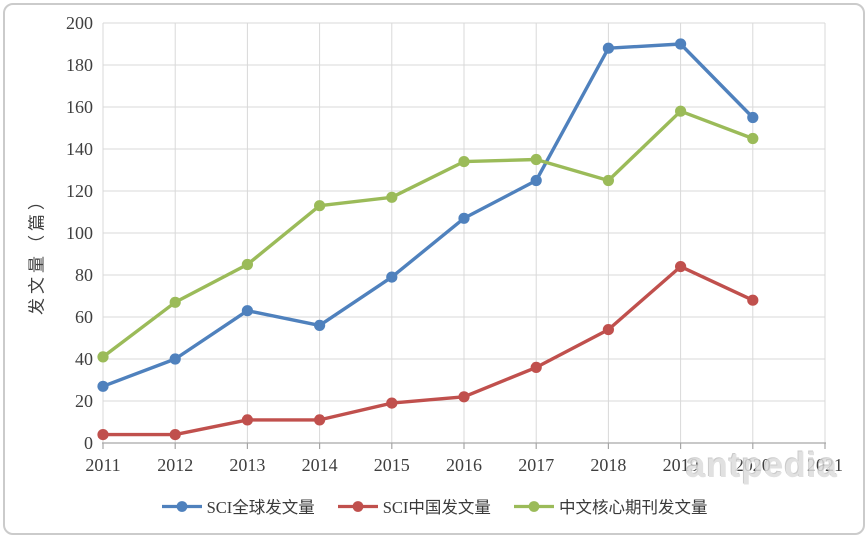 This screenshot has width=868, height=538. I want to click on svg-text: 2013, so click(247, 465).